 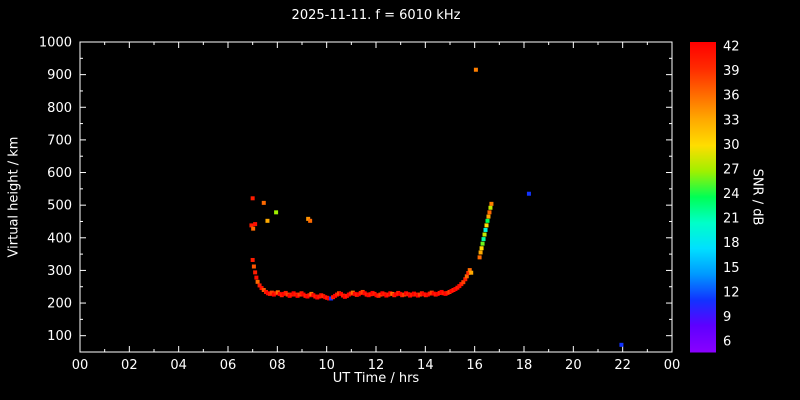 What do you see at coordinates (228, 365) in the screenshot?
I see `svg-text: 06` at bounding box center [228, 365].